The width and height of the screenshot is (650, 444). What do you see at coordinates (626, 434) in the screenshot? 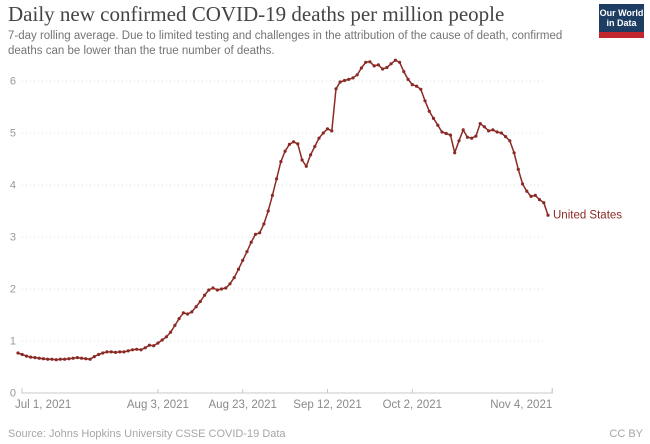
I see `license-link: CC BY` at bounding box center [626, 434].